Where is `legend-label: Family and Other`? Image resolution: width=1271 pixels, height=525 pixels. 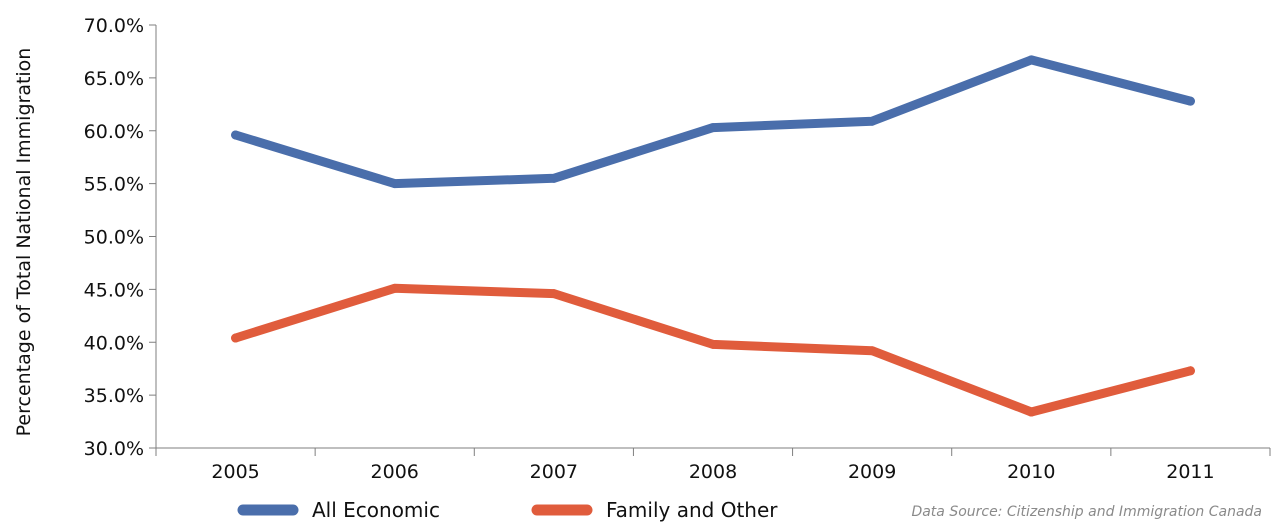 legend-label: Family and Other is located at coordinates (692, 510).